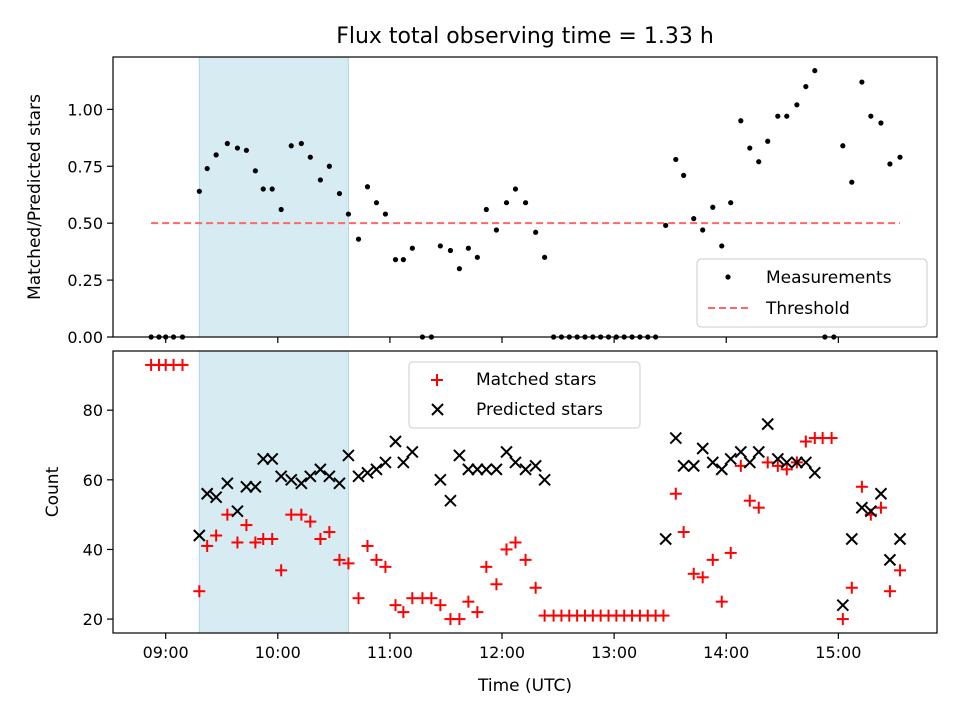 The image size is (960, 720). What do you see at coordinates (85, 337) in the screenshot?
I see `ratio-y-tick-label: 0.00` at bounding box center [85, 337].